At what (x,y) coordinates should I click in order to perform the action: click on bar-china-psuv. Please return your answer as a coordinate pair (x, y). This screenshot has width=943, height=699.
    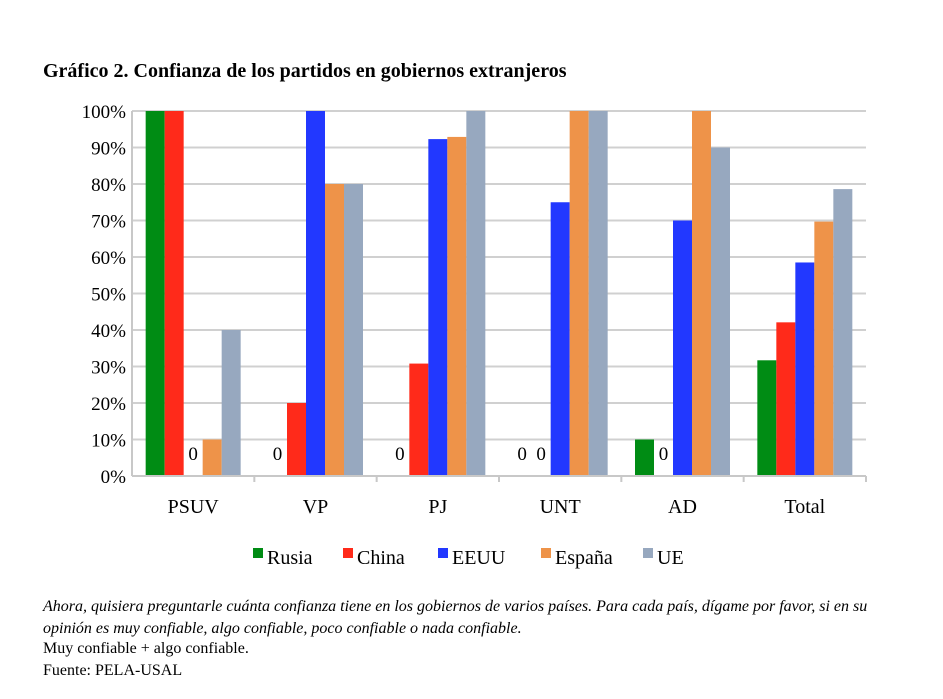
    Looking at the image, I should click on (174, 293).